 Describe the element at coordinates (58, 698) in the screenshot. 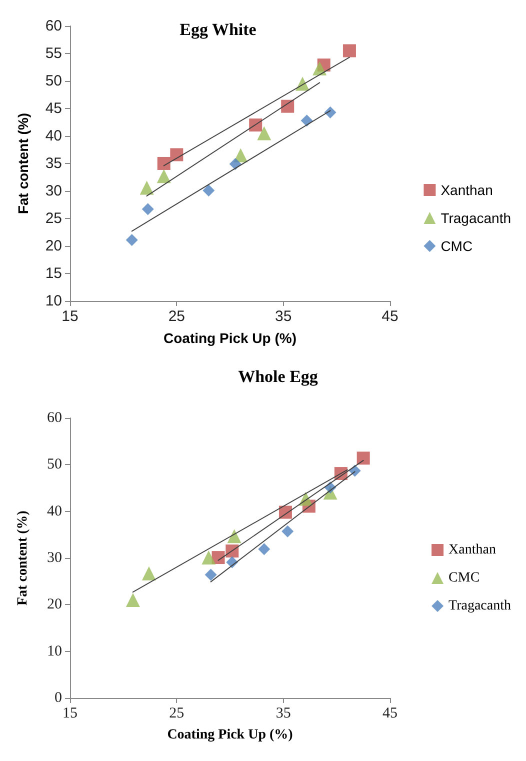

I see `y-tick-label: 0` at that location.